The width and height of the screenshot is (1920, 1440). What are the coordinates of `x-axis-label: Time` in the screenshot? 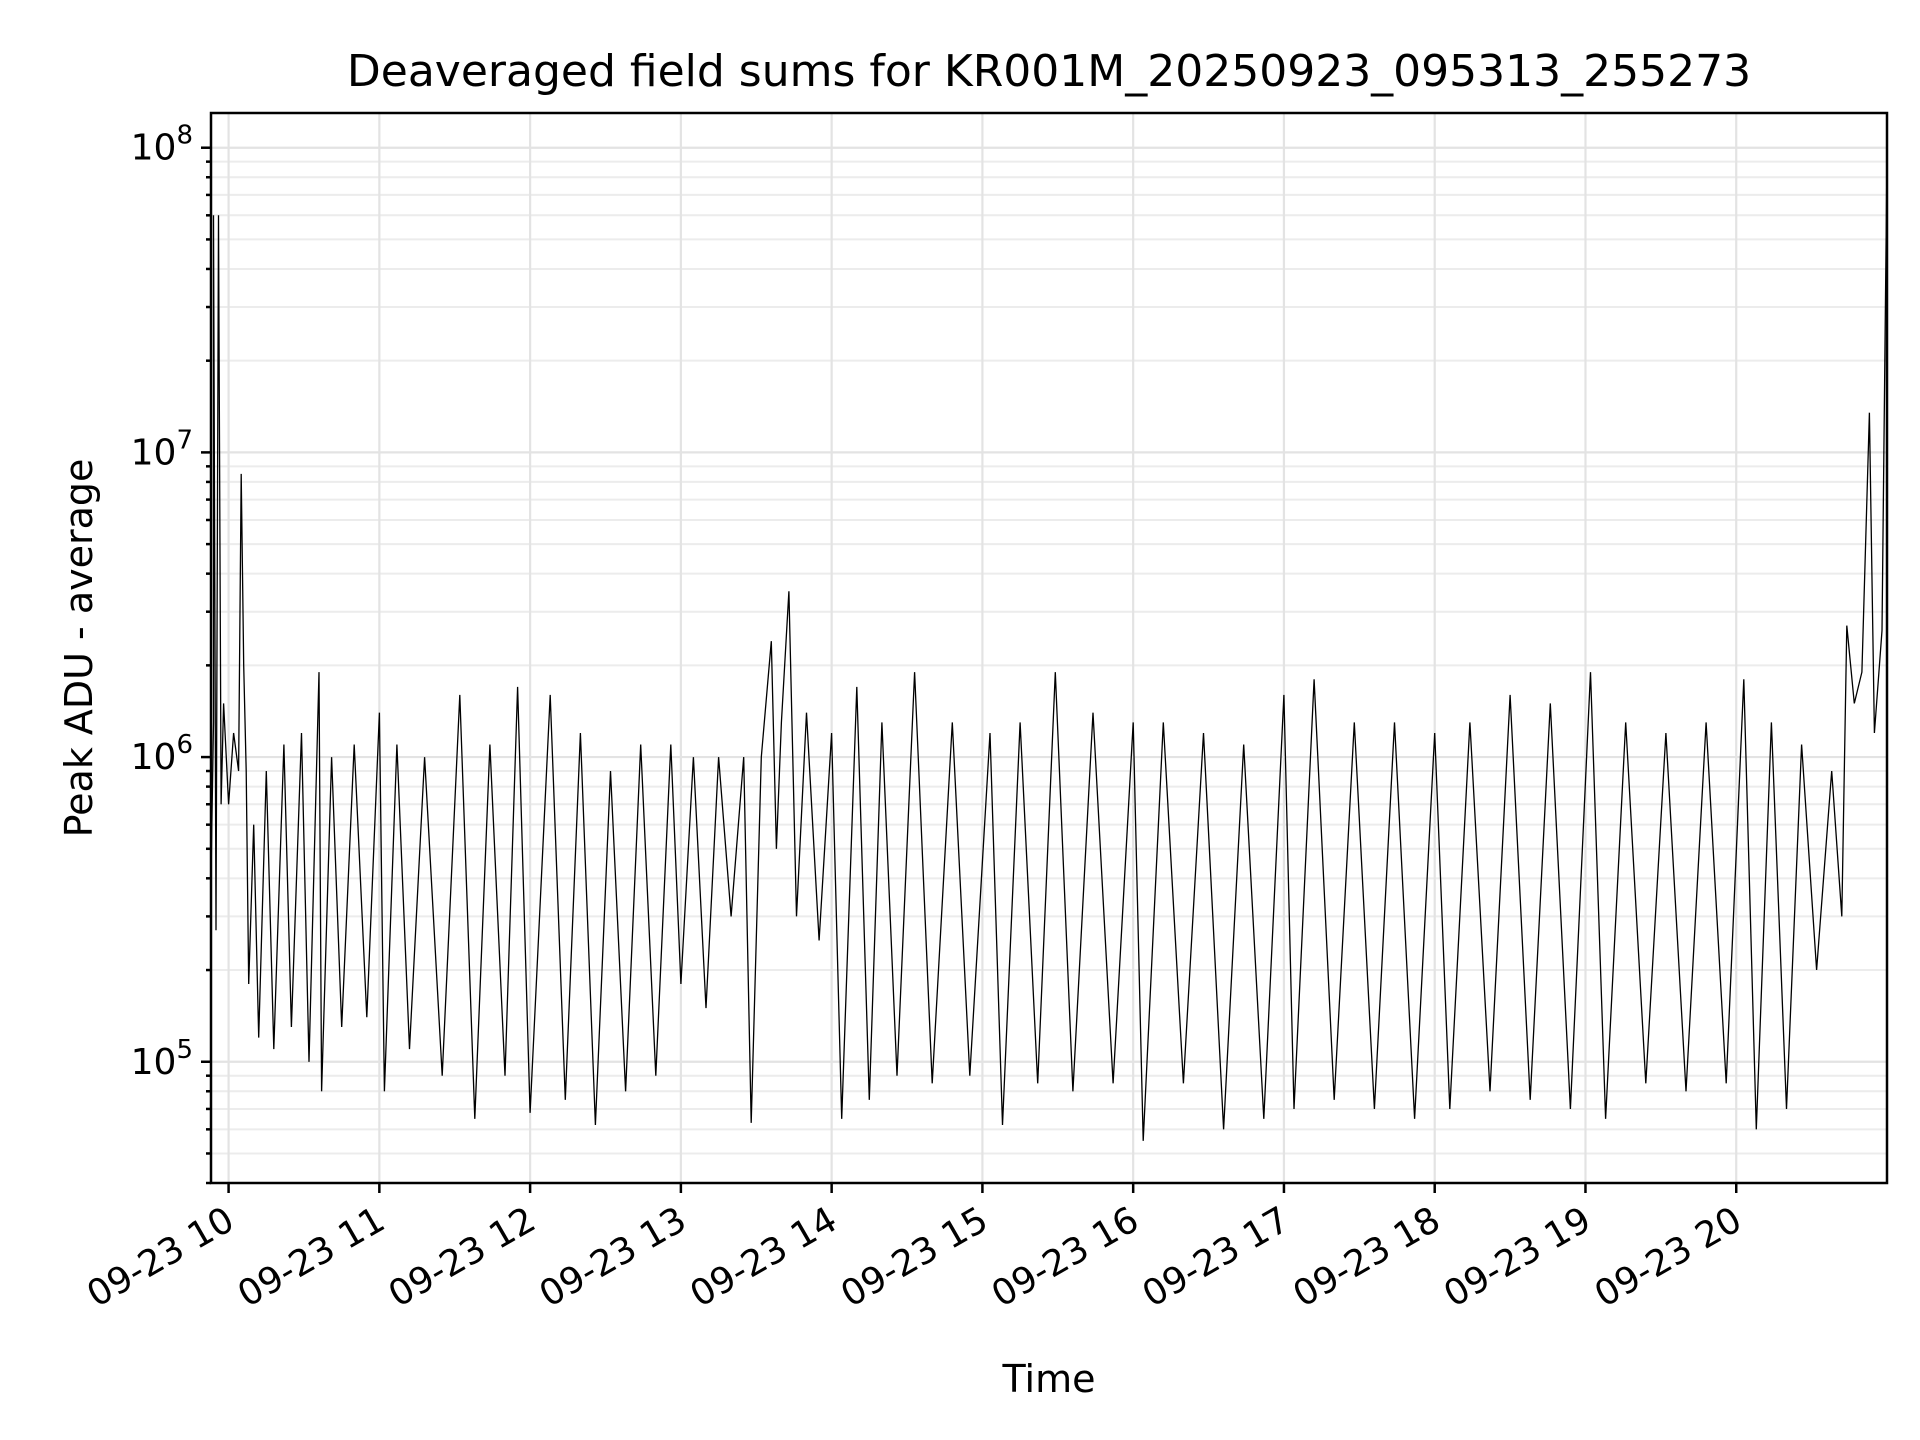 It's located at (1049, 1379).